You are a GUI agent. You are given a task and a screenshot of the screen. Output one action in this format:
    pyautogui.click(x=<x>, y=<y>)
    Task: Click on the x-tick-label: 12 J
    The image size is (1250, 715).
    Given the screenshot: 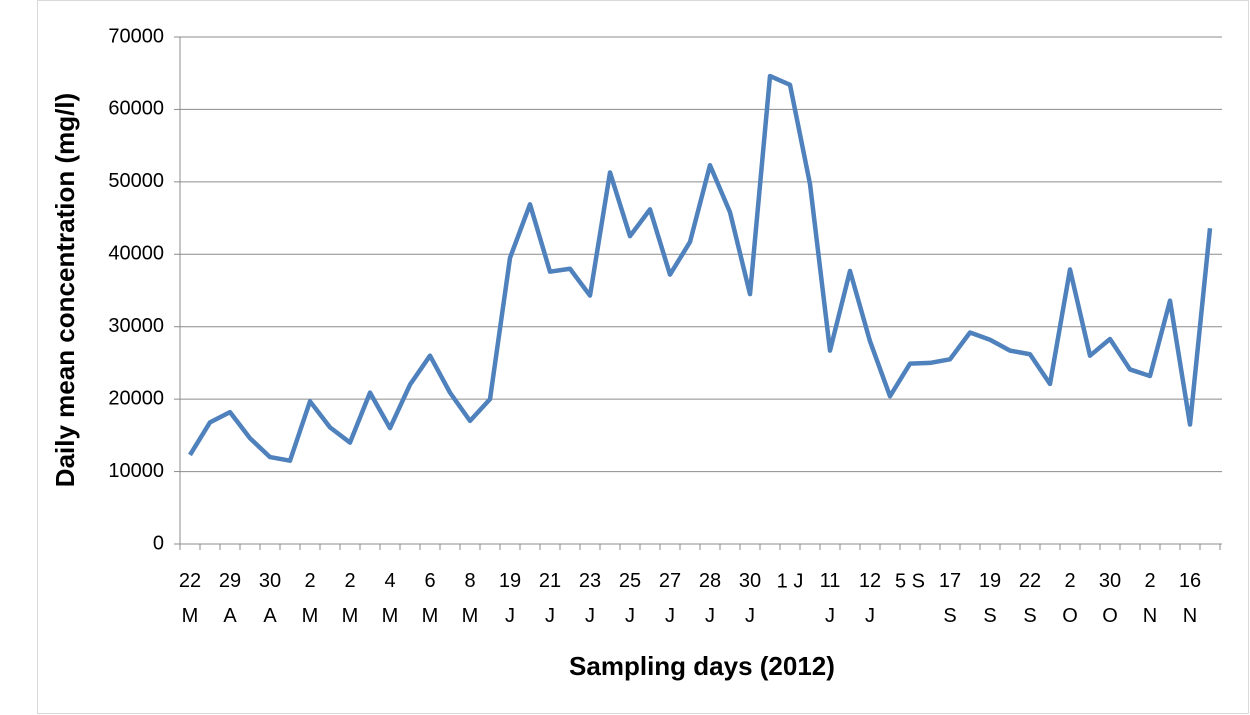 What is the action you would take?
    pyautogui.click(x=870, y=598)
    